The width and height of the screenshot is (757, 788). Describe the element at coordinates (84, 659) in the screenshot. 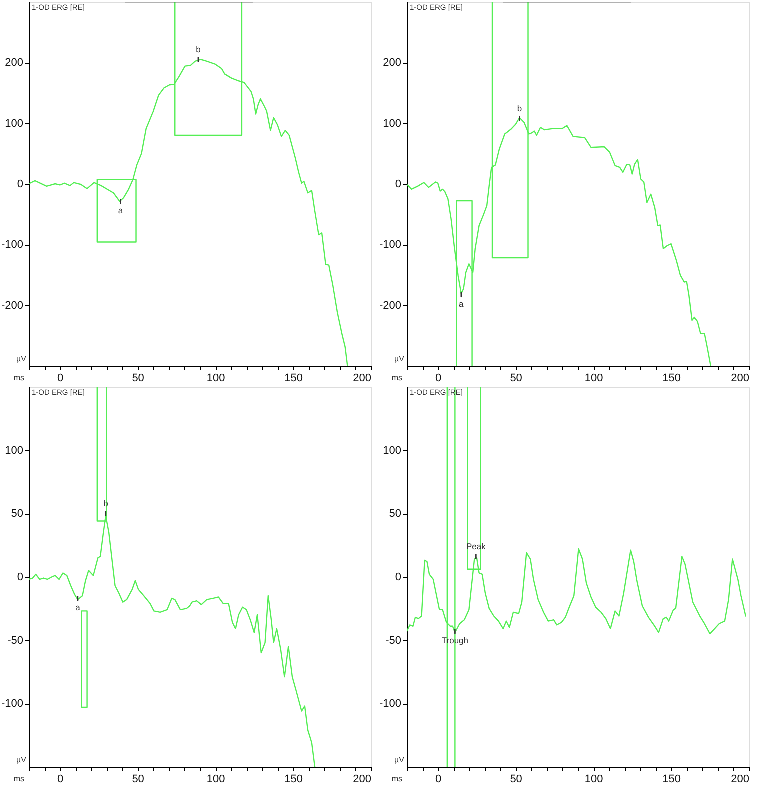

I see `line-series` at that location.